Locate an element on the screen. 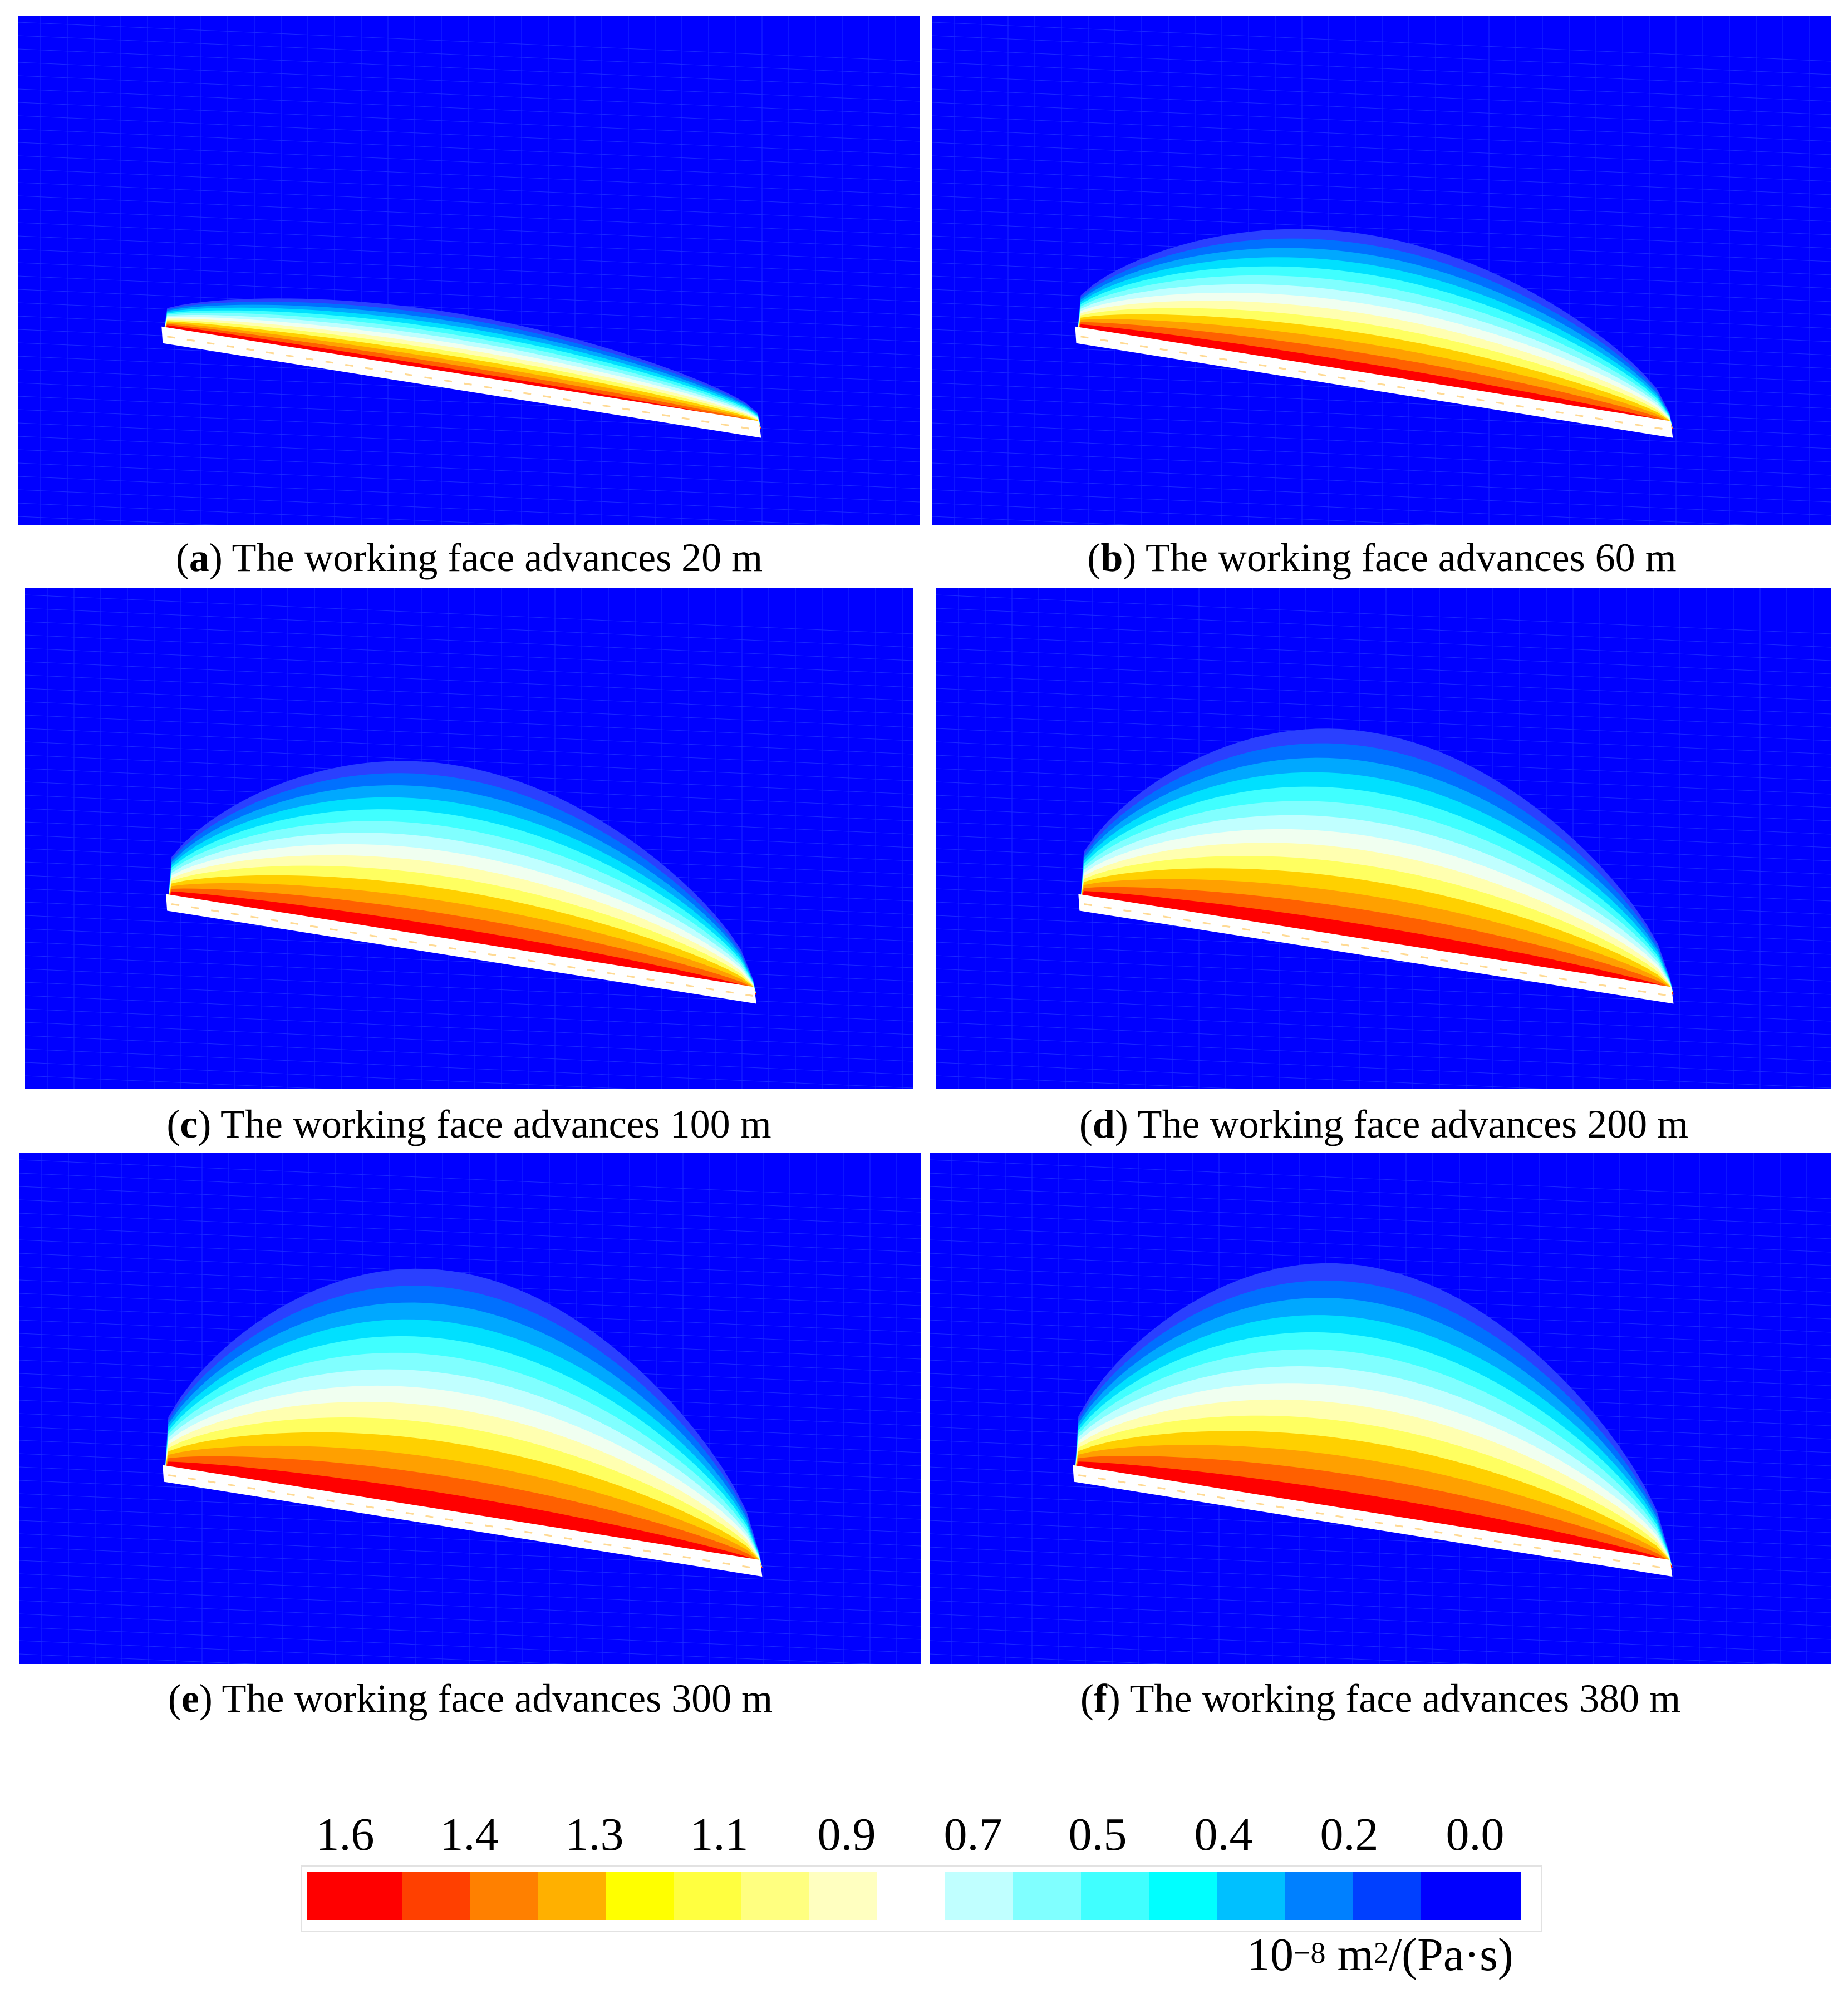 Image resolution: width=1848 pixels, height=1994 pixels. mesh-grid is located at coordinates (469, 270).